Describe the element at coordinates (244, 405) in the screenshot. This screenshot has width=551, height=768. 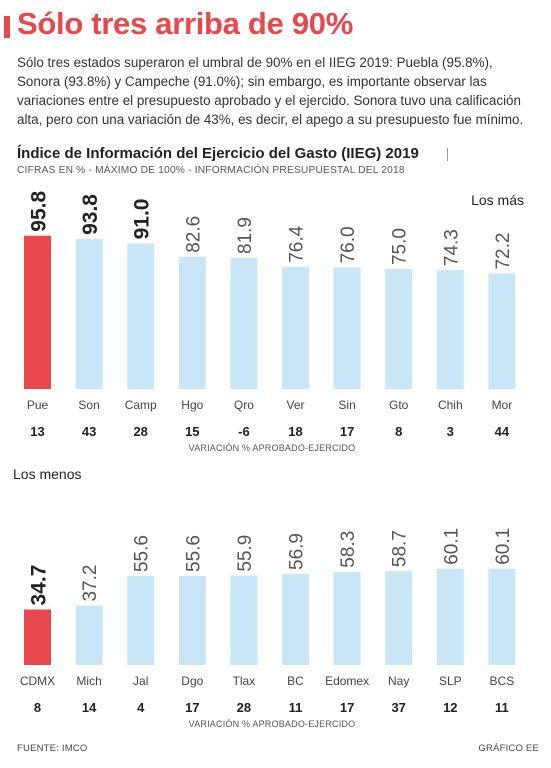
I see `category-label-qro: Qro` at that location.